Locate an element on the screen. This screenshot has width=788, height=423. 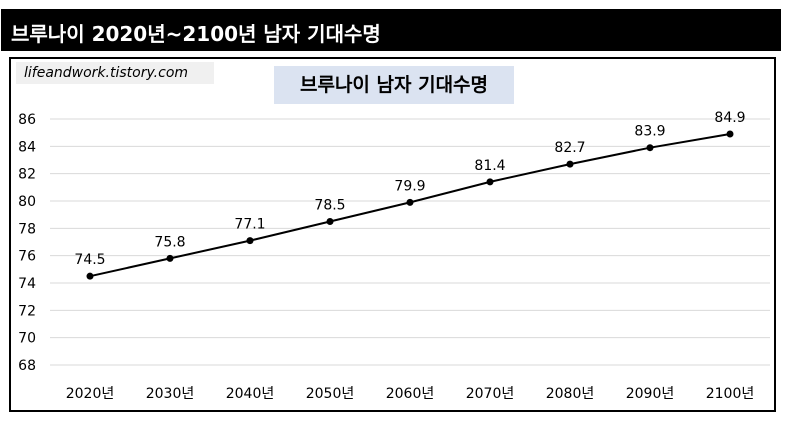
x-tick-label: 2080년 is located at coordinates (570, 394).